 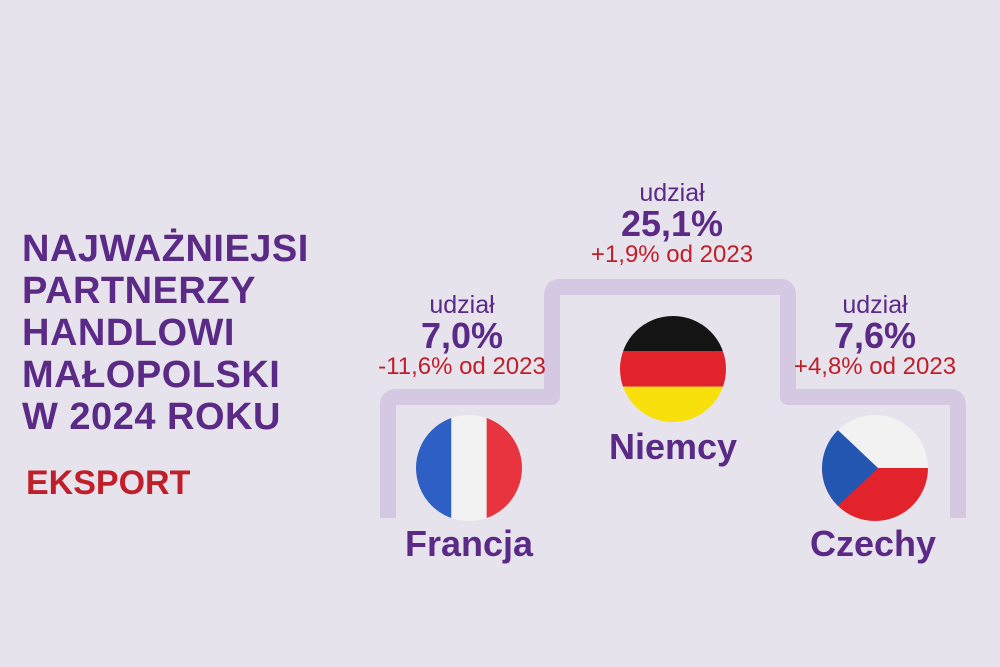 What do you see at coordinates (673, 369) in the screenshot?
I see `germany-flag-icon` at bounding box center [673, 369].